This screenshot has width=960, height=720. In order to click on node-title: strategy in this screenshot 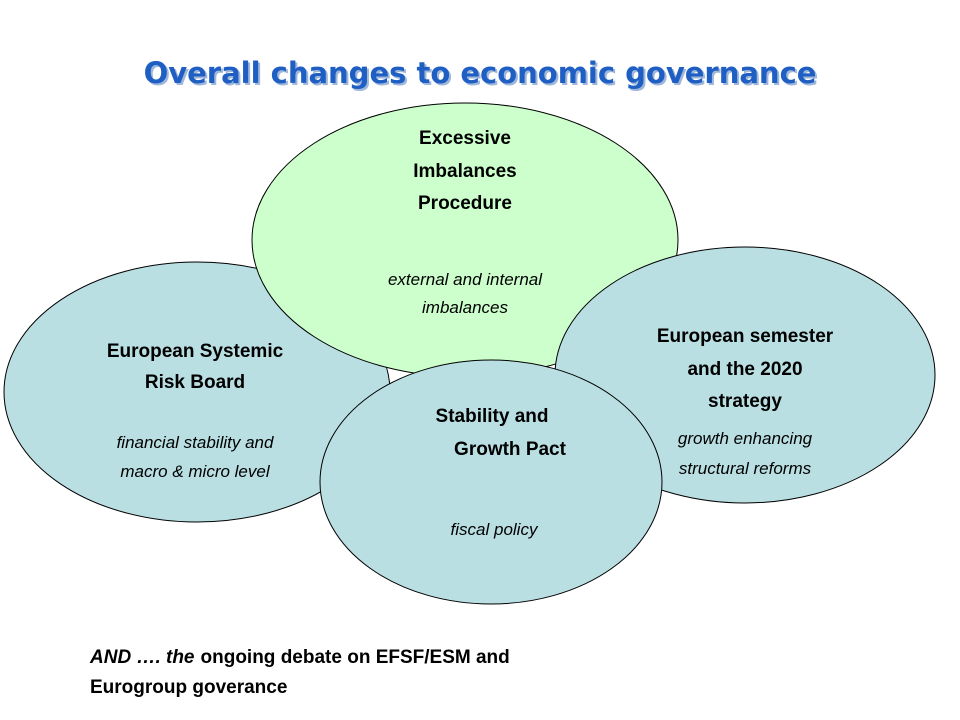, I will do `click(745, 401)`.